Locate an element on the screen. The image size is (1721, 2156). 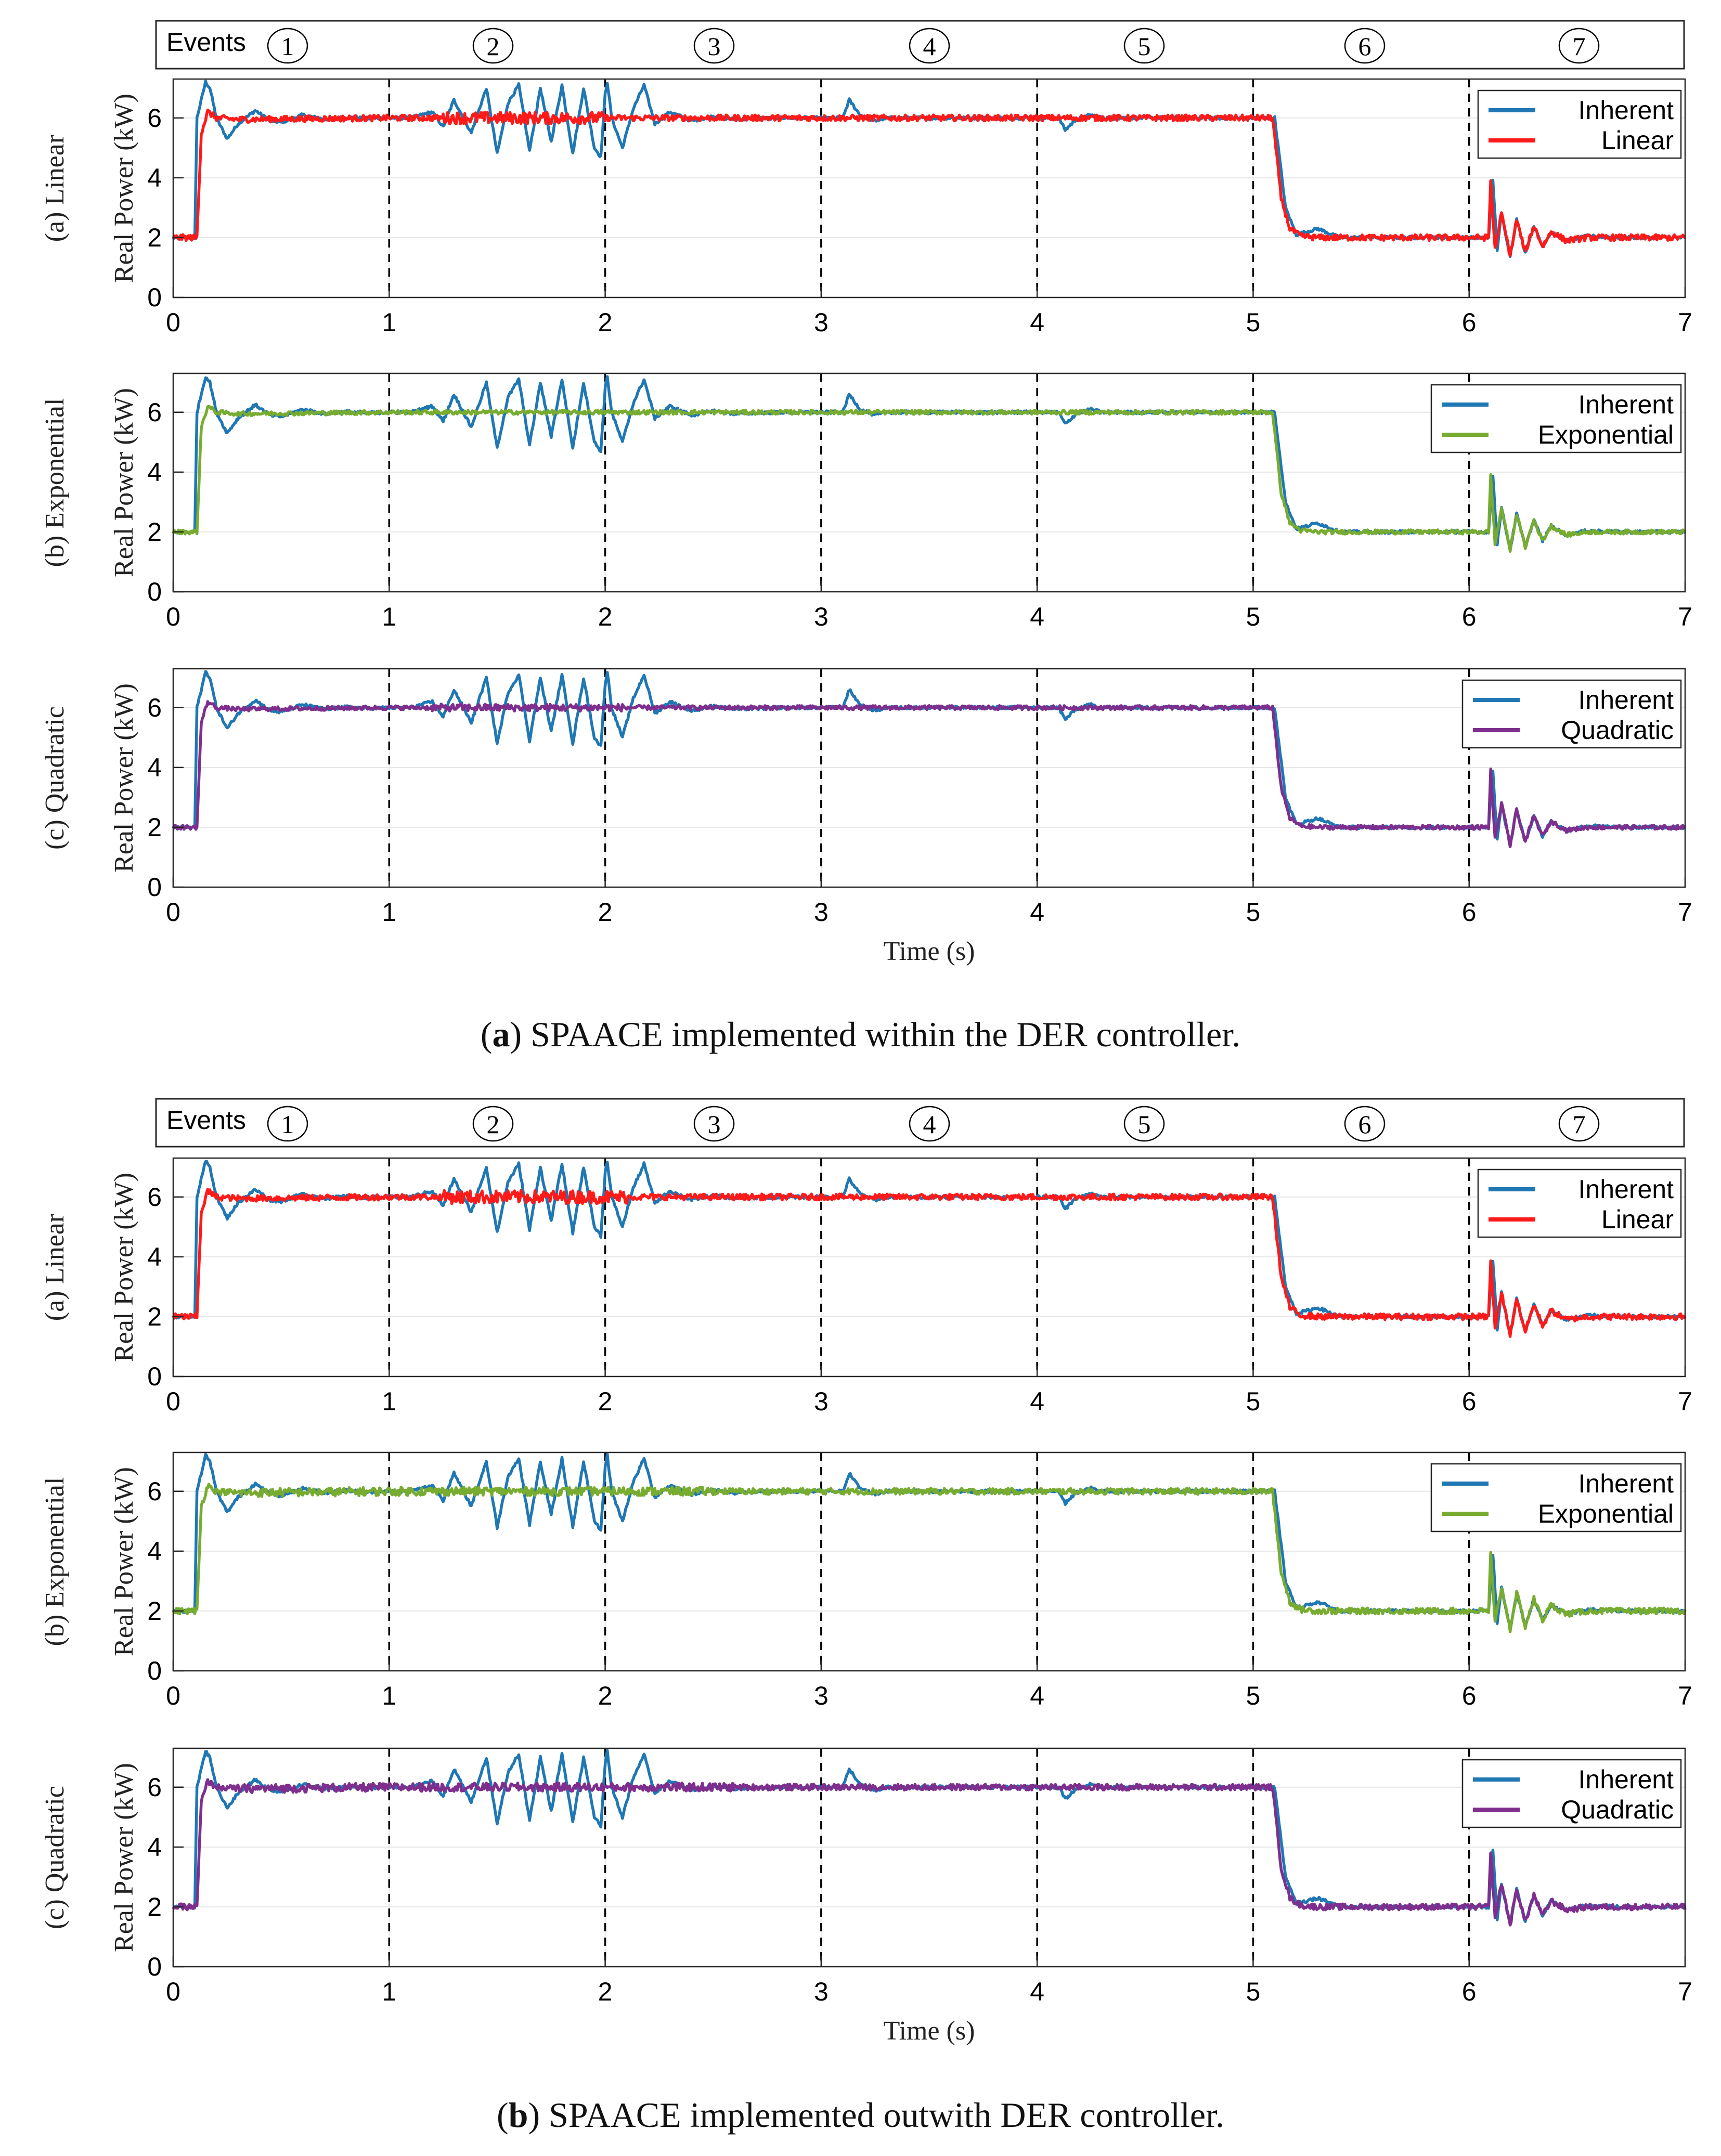
series-line-inherent is located at coordinates (929, 758).